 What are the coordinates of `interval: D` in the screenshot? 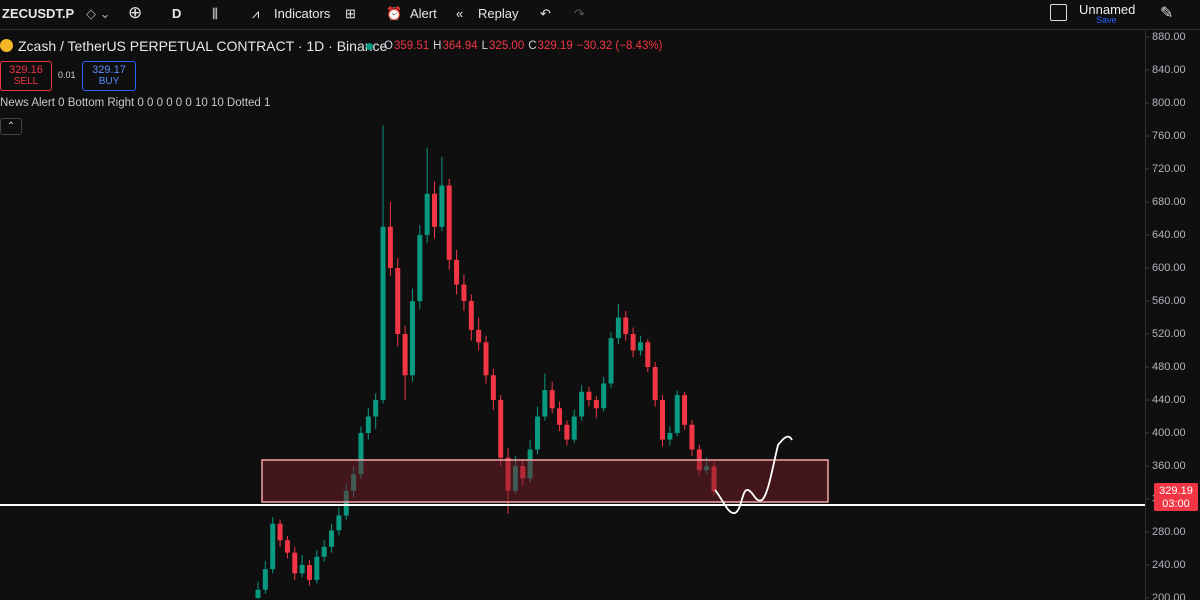 It's located at (177, 13).